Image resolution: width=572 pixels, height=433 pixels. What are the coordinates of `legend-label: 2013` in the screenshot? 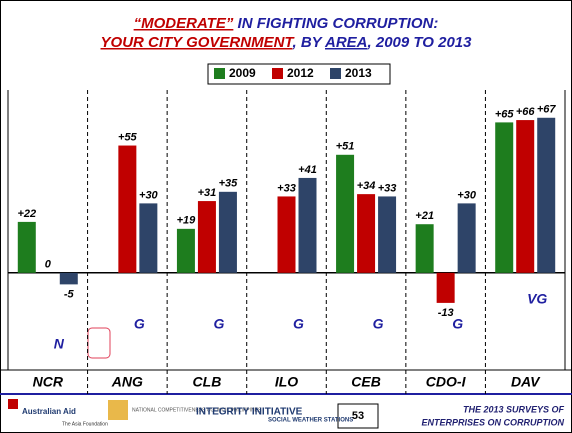 It's located at (358, 73).